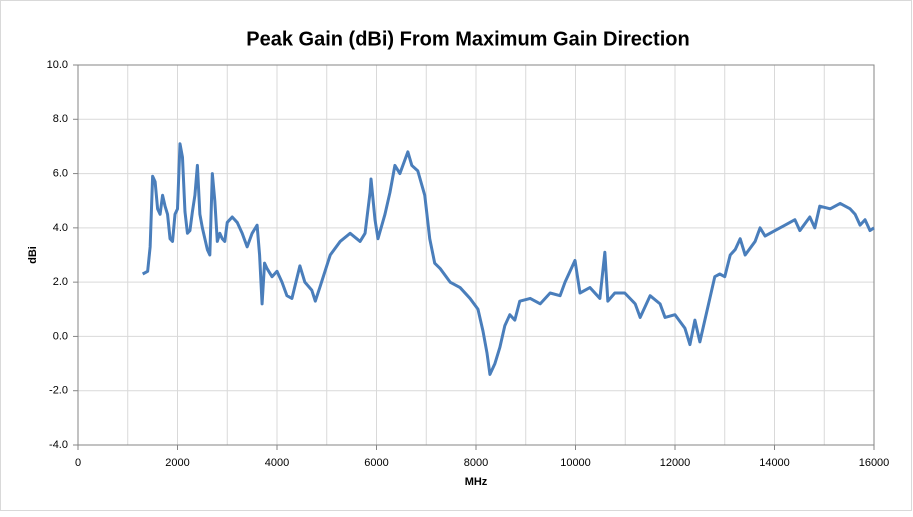 The width and height of the screenshot is (913, 517). Describe the element at coordinates (675, 463) in the screenshot. I see `x-tick-label: 12000` at that location.